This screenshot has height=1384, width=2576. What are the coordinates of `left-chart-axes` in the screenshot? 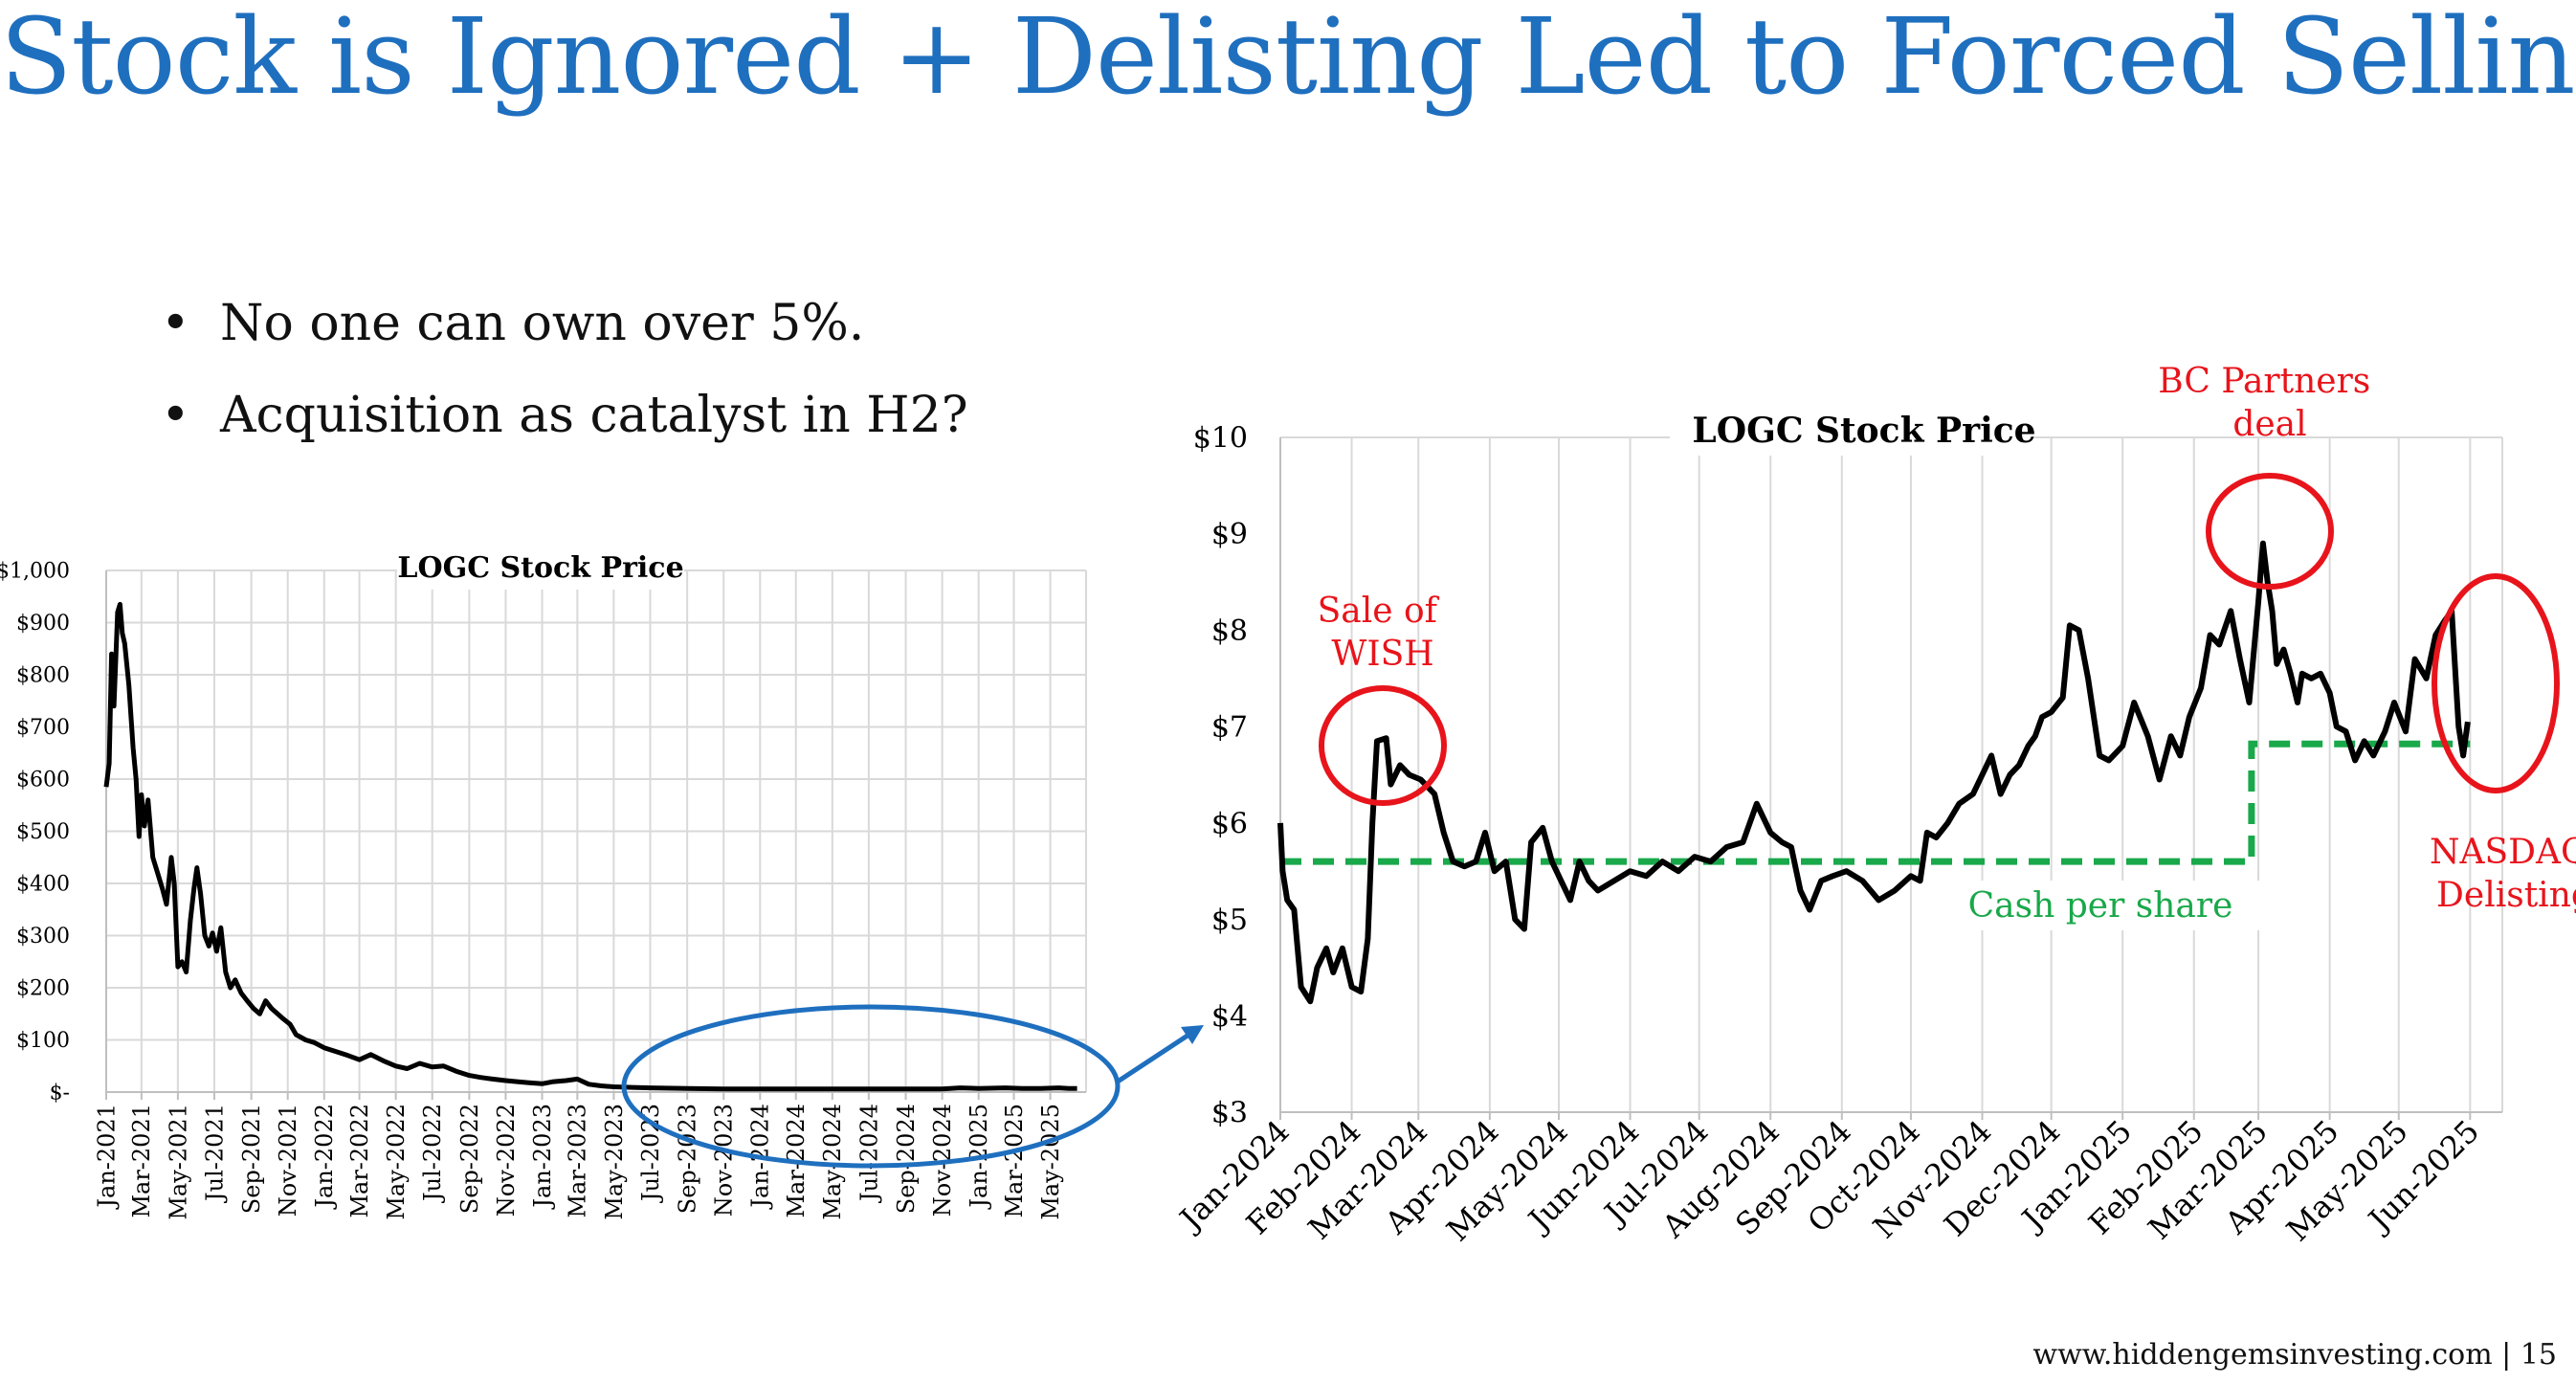 It's located at (595, 831).